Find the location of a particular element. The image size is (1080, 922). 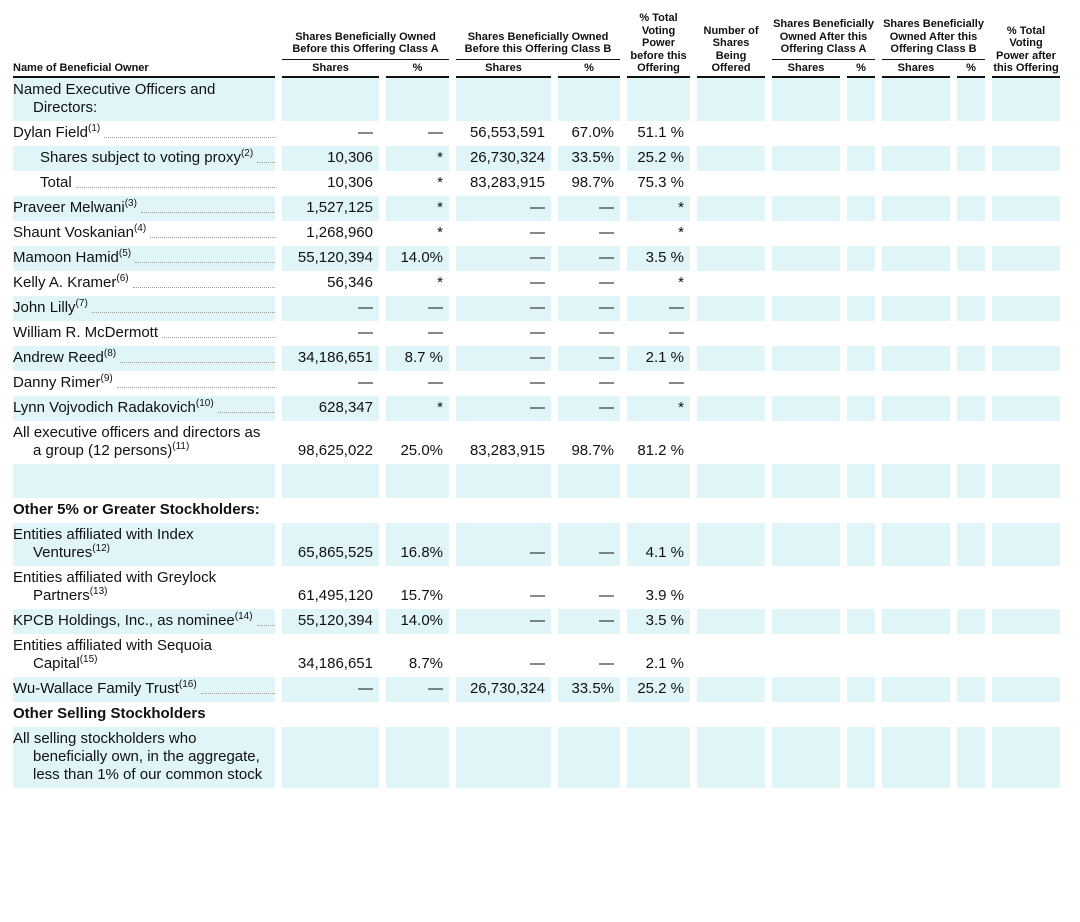

footnote-ref: (15) is located at coordinates (88, 659).